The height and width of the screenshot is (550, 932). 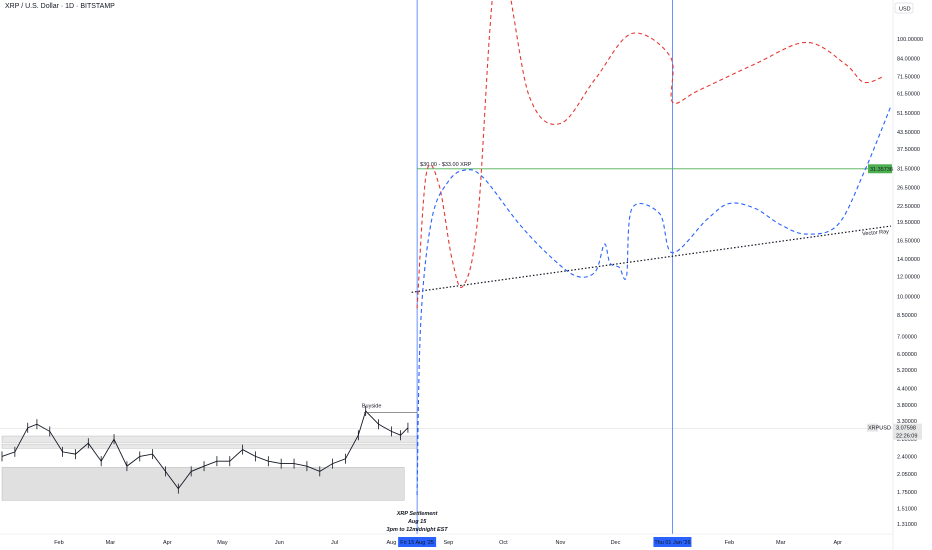 I want to click on y-tick-label: 71.50000, so click(x=908, y=78).